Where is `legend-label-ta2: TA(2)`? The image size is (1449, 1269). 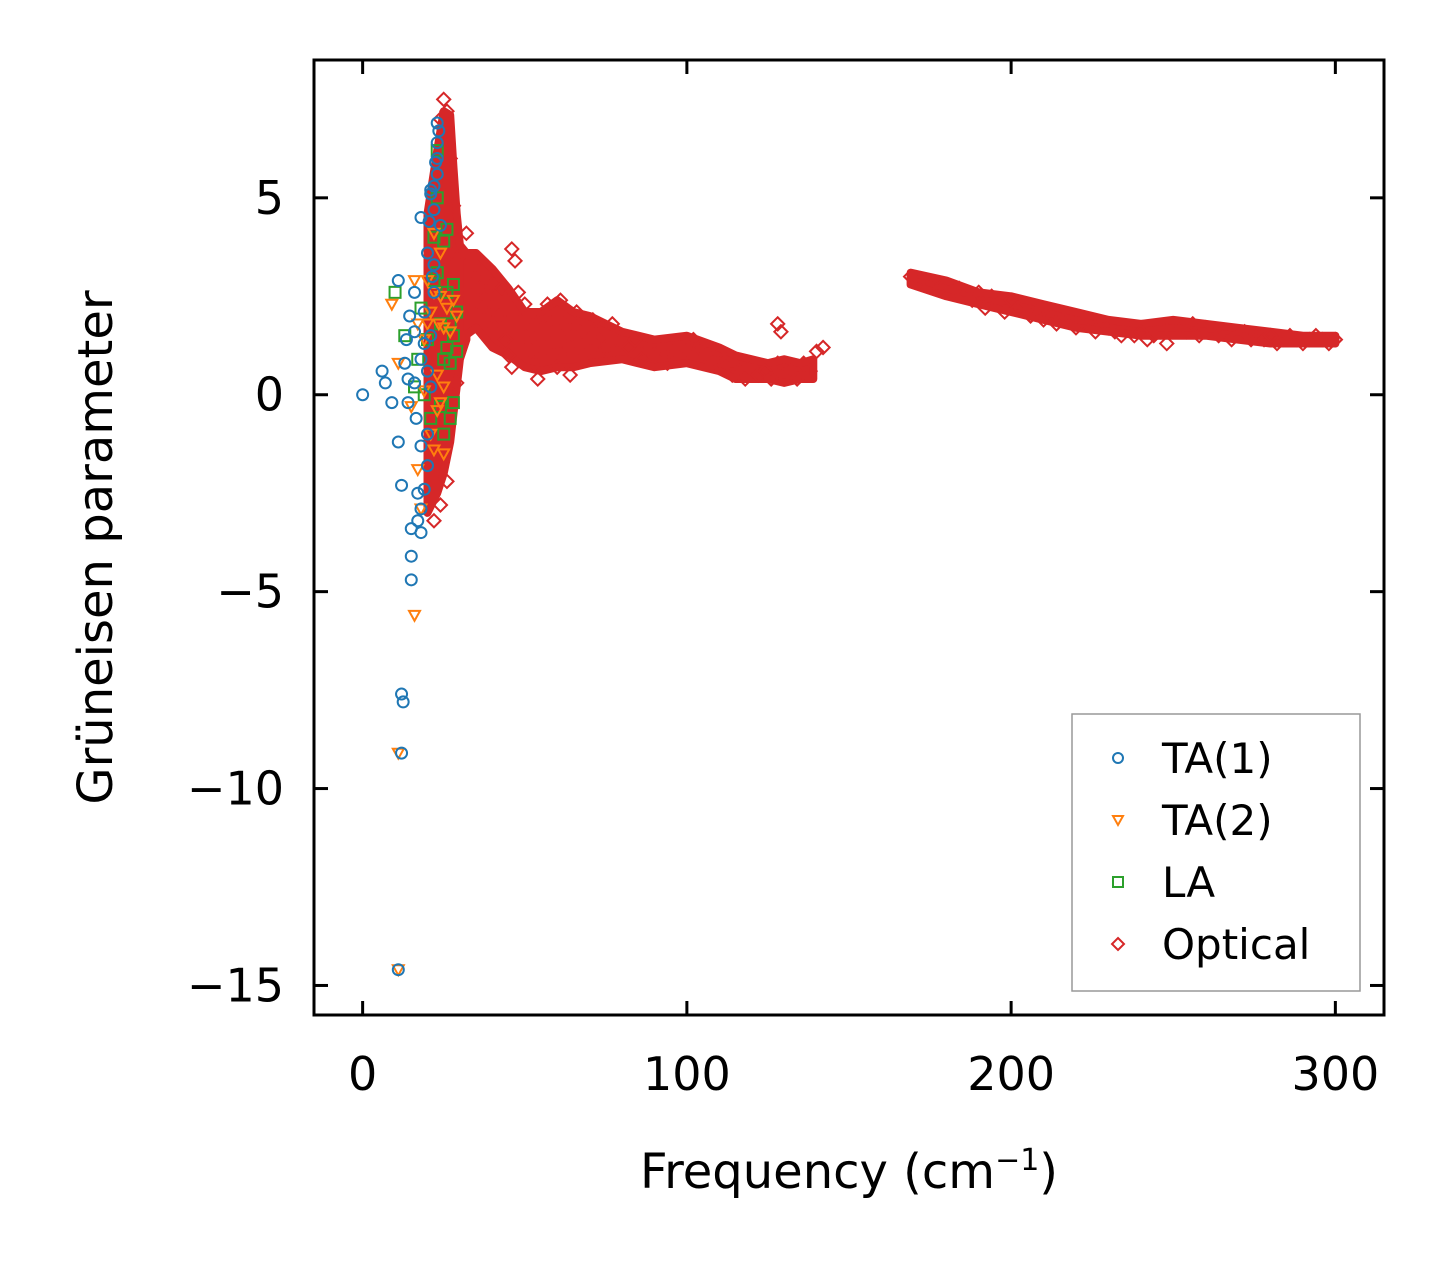 legend-label-ta2: TA(2) is located at coordinates (1217, 820).